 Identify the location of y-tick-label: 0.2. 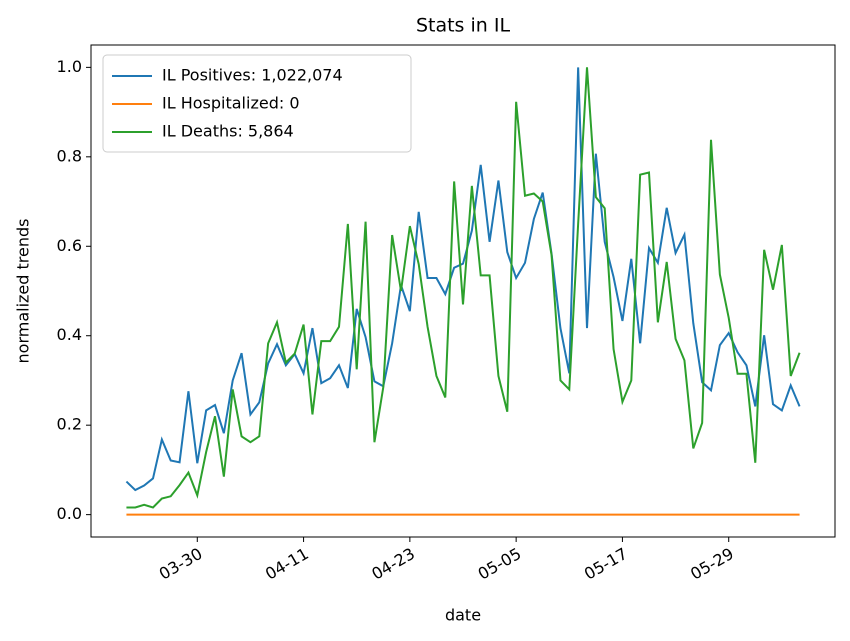
(69, 424).